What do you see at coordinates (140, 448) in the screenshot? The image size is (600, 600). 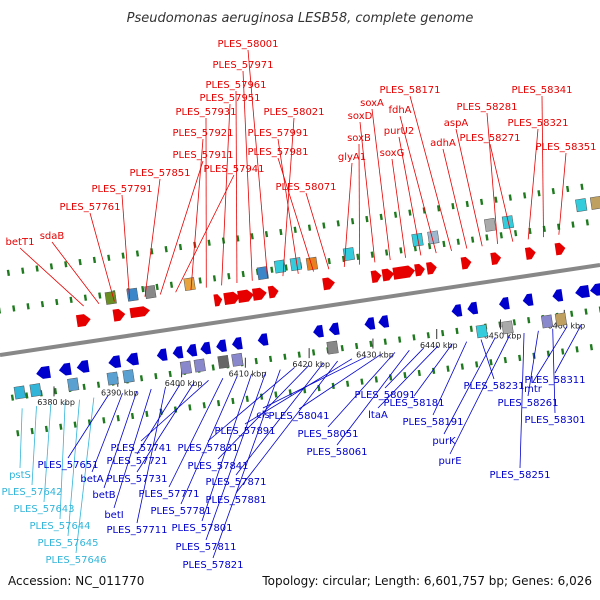 I see `bottom-gene-label: PLES_57741` at bounding box center [140, 448].